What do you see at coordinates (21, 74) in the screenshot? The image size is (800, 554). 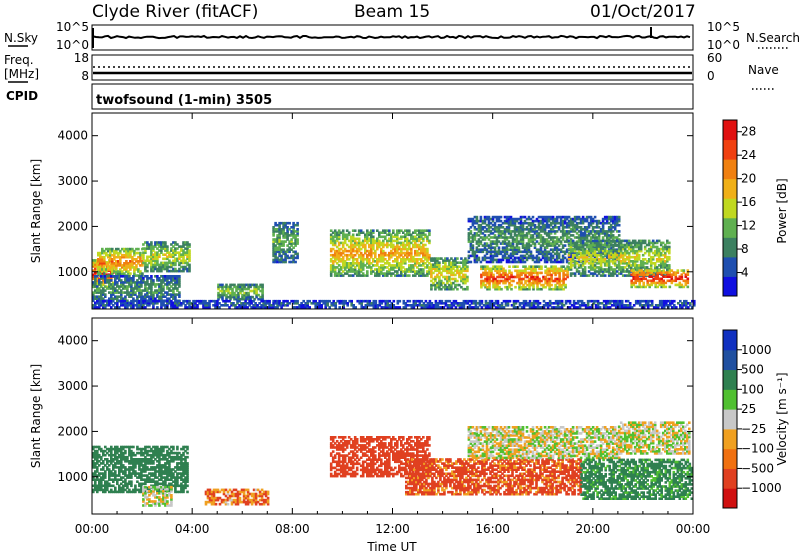 I see `freq-label-2: [MHz]` at bounding box center [21, 74].